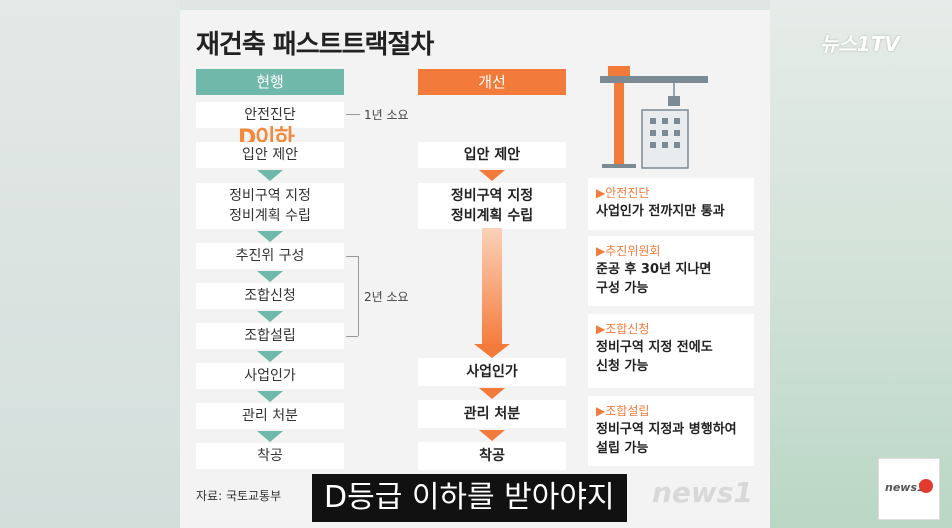 The image size is (952, 528). I want to click on improved-step-construction: 착공, so click(492, 456).